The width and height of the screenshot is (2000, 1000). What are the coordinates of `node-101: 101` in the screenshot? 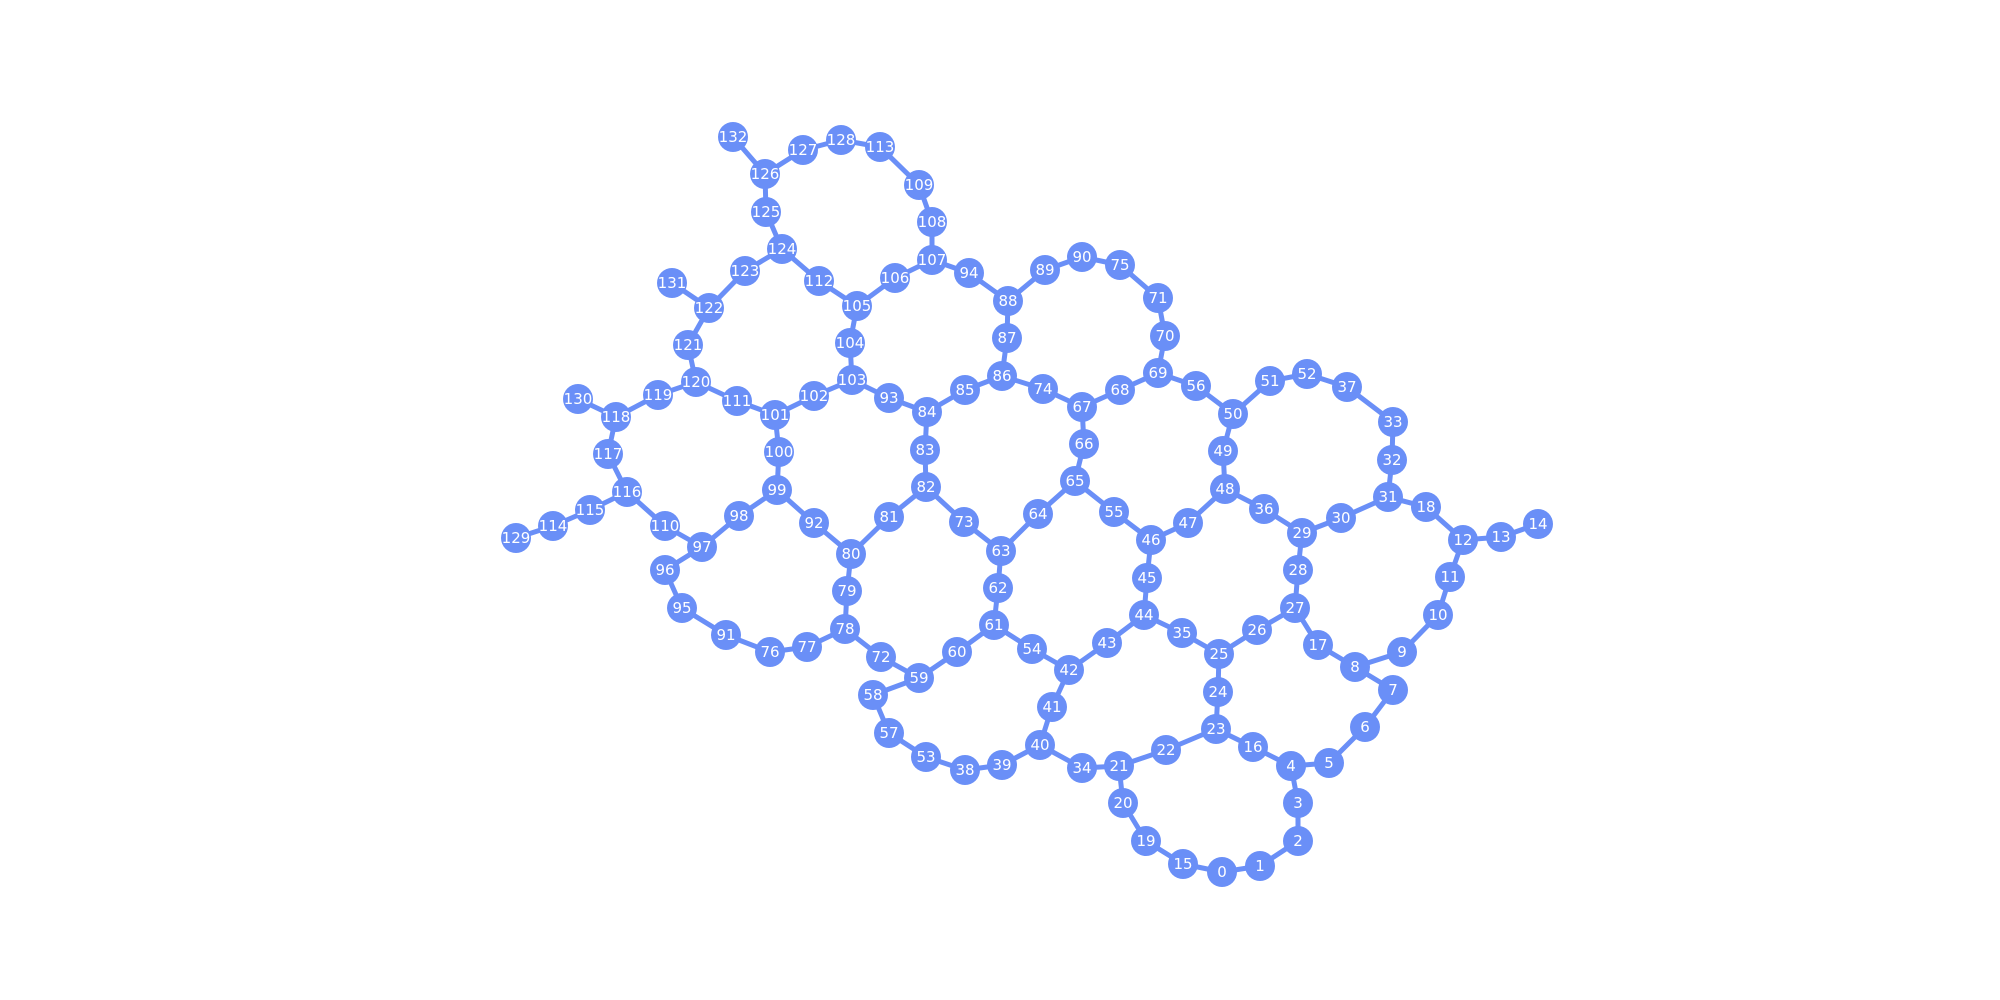 It's located at (775, 415).